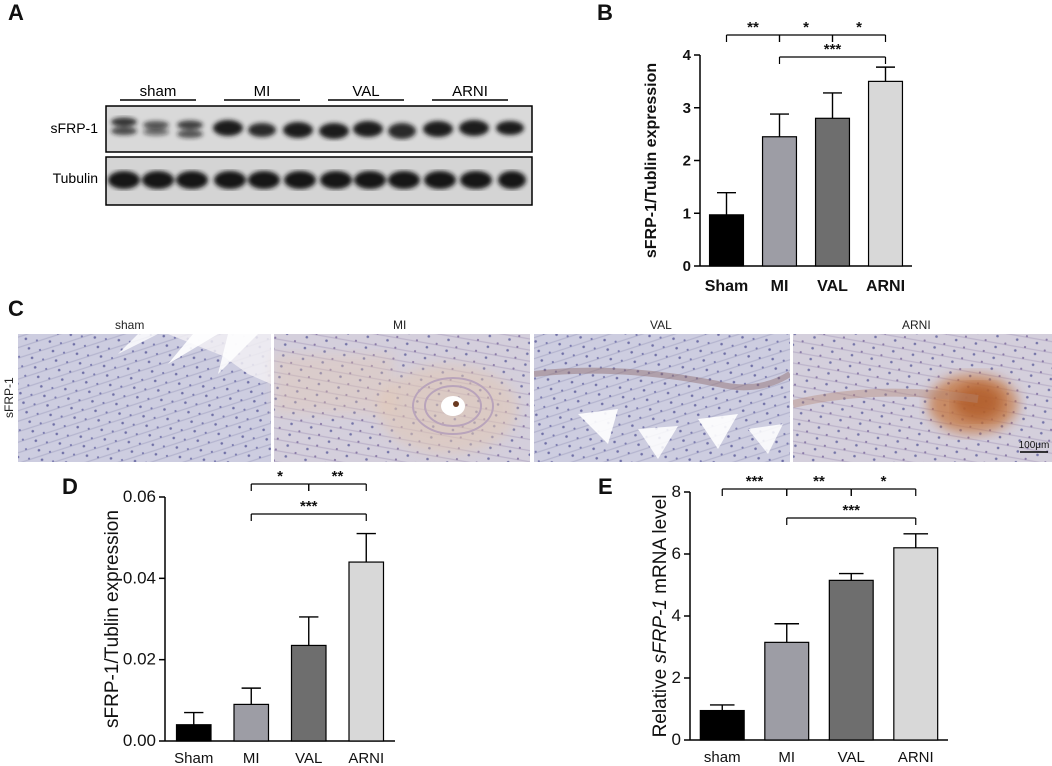 Image resolution: width=1052 pixels, height=766 pixels. I want to click on y-axis-label: Relative sFRP-1 mRNA level, so click(660, 616).